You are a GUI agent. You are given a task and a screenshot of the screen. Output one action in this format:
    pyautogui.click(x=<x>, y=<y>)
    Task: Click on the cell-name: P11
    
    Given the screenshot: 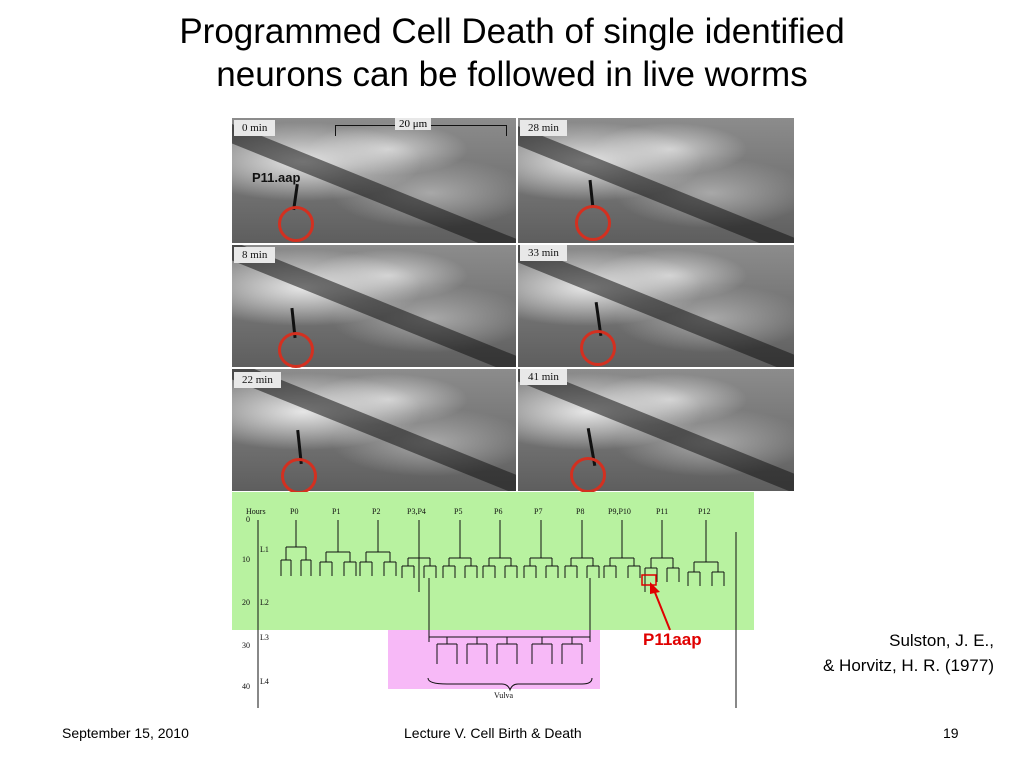 What is the action you would take?
    pyautogui.click(x=662, y=511)
    